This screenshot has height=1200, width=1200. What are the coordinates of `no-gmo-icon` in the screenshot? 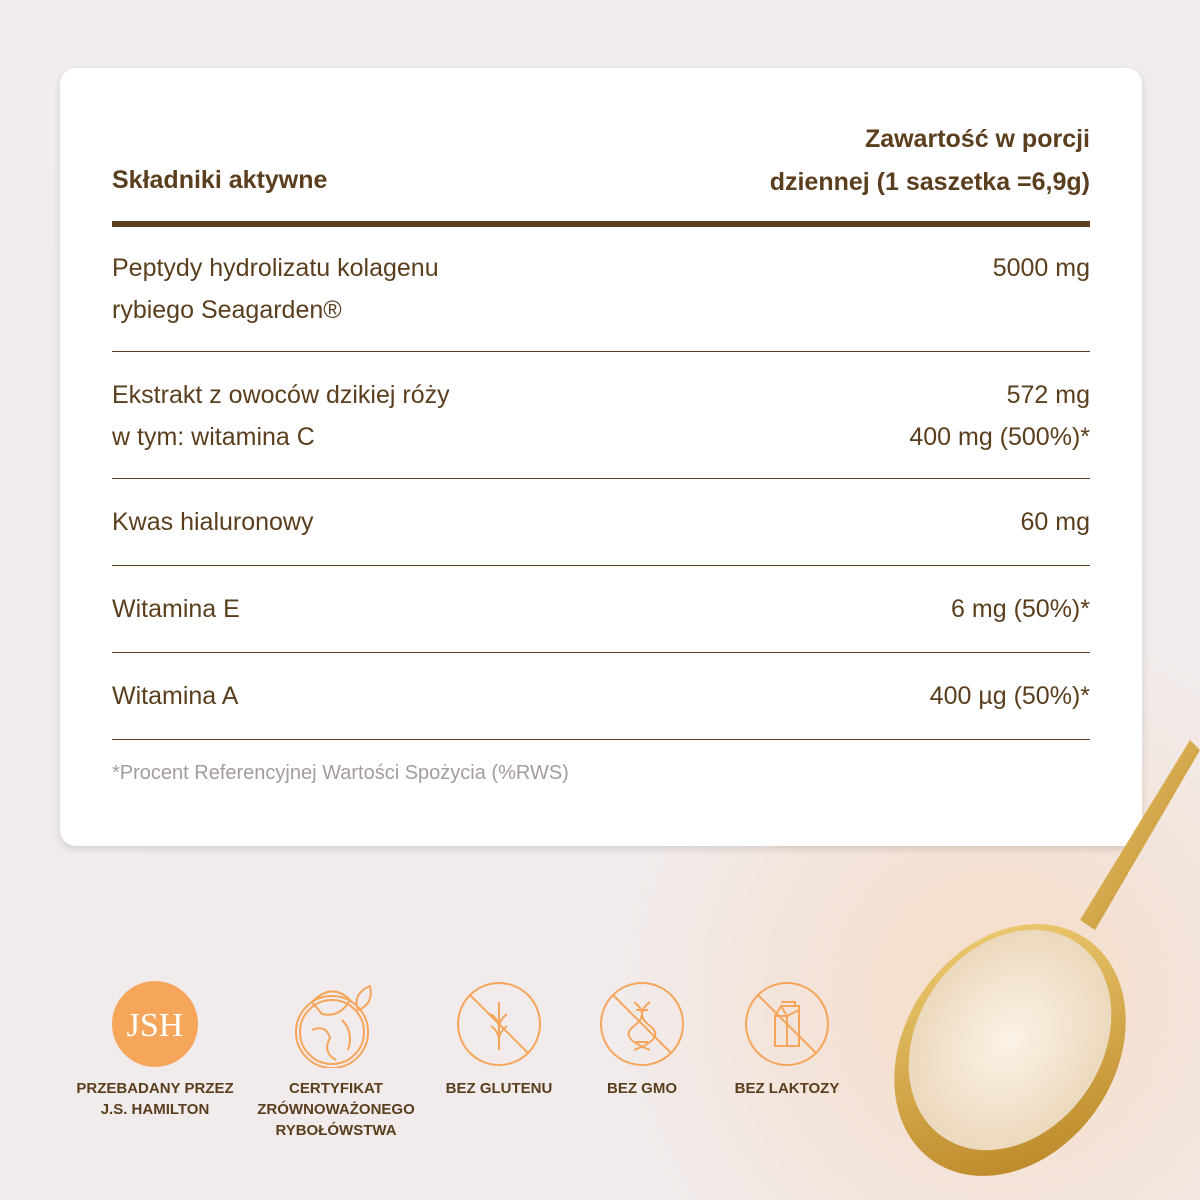 It's located at (642, 1024).